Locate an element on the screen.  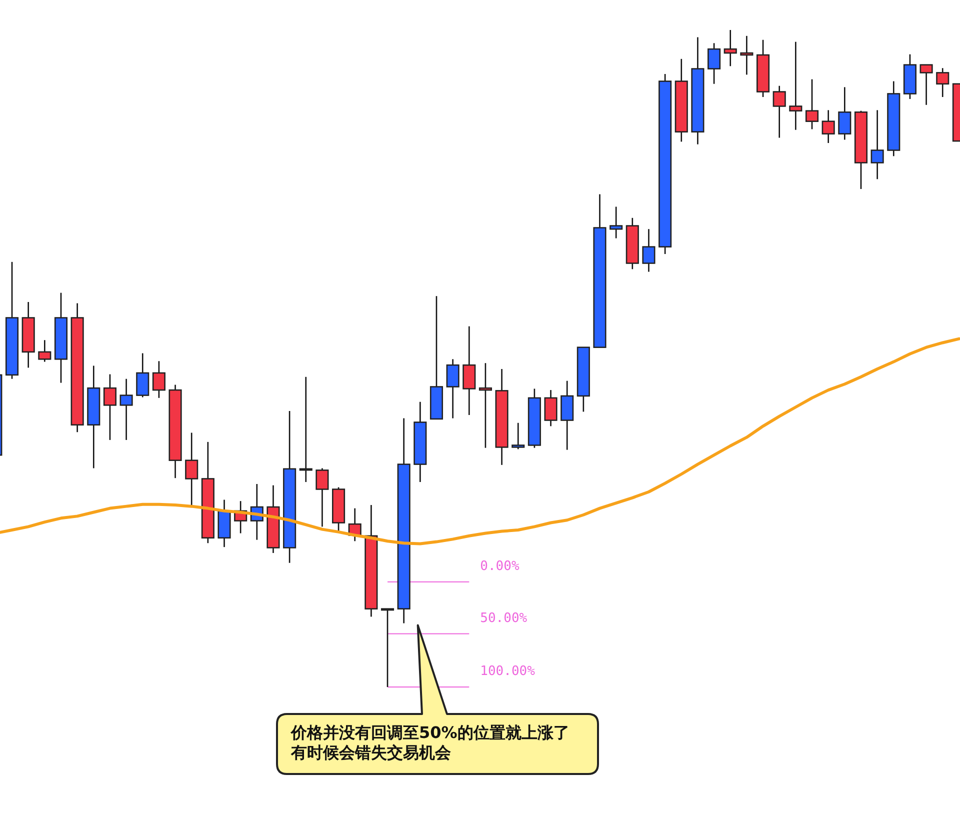
text: 价格并没有回调至50%的位置就上涨了有时候会错失交易机会 is located at coordinates (430, 742).